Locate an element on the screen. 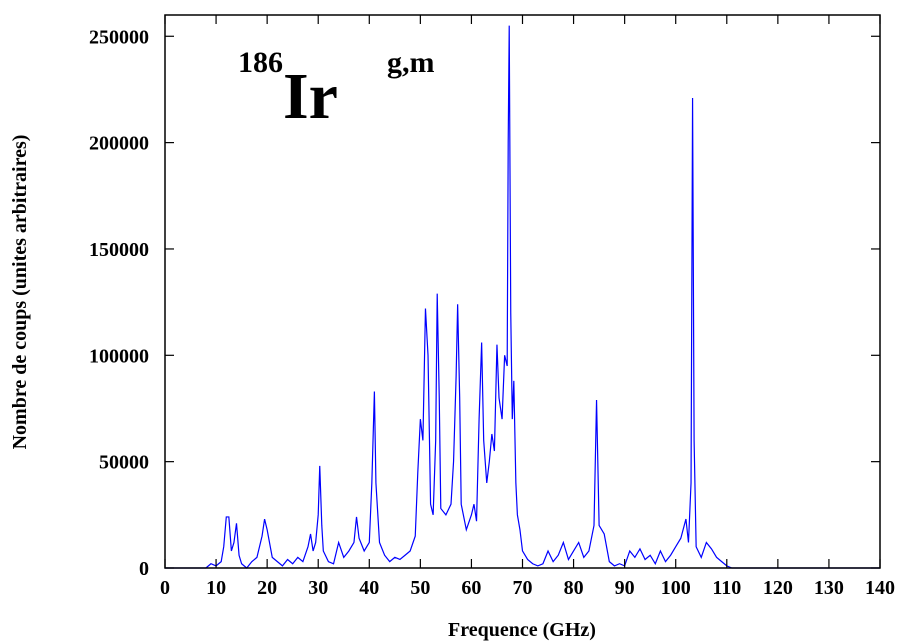  x-axis-title: Frequence (GHz) is located at coordinates (522, 630).